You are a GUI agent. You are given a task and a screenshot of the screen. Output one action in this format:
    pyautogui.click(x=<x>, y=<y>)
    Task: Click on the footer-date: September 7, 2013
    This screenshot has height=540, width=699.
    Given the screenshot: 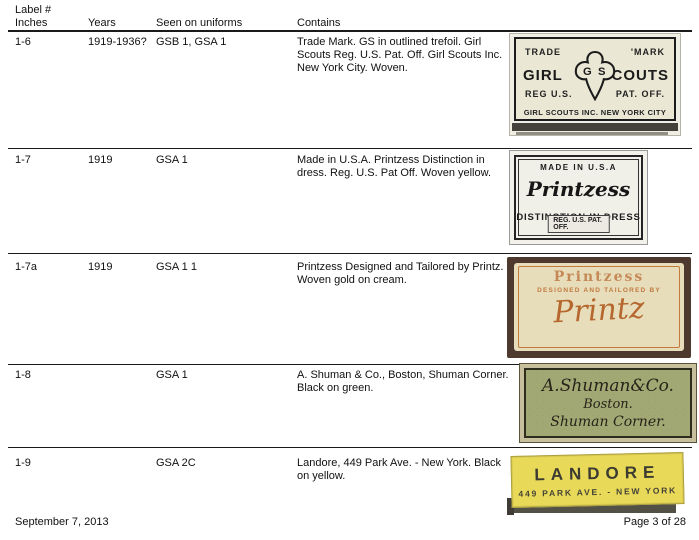 What is the action you would take?
    pyautogui.click(x=62, y=522)
    